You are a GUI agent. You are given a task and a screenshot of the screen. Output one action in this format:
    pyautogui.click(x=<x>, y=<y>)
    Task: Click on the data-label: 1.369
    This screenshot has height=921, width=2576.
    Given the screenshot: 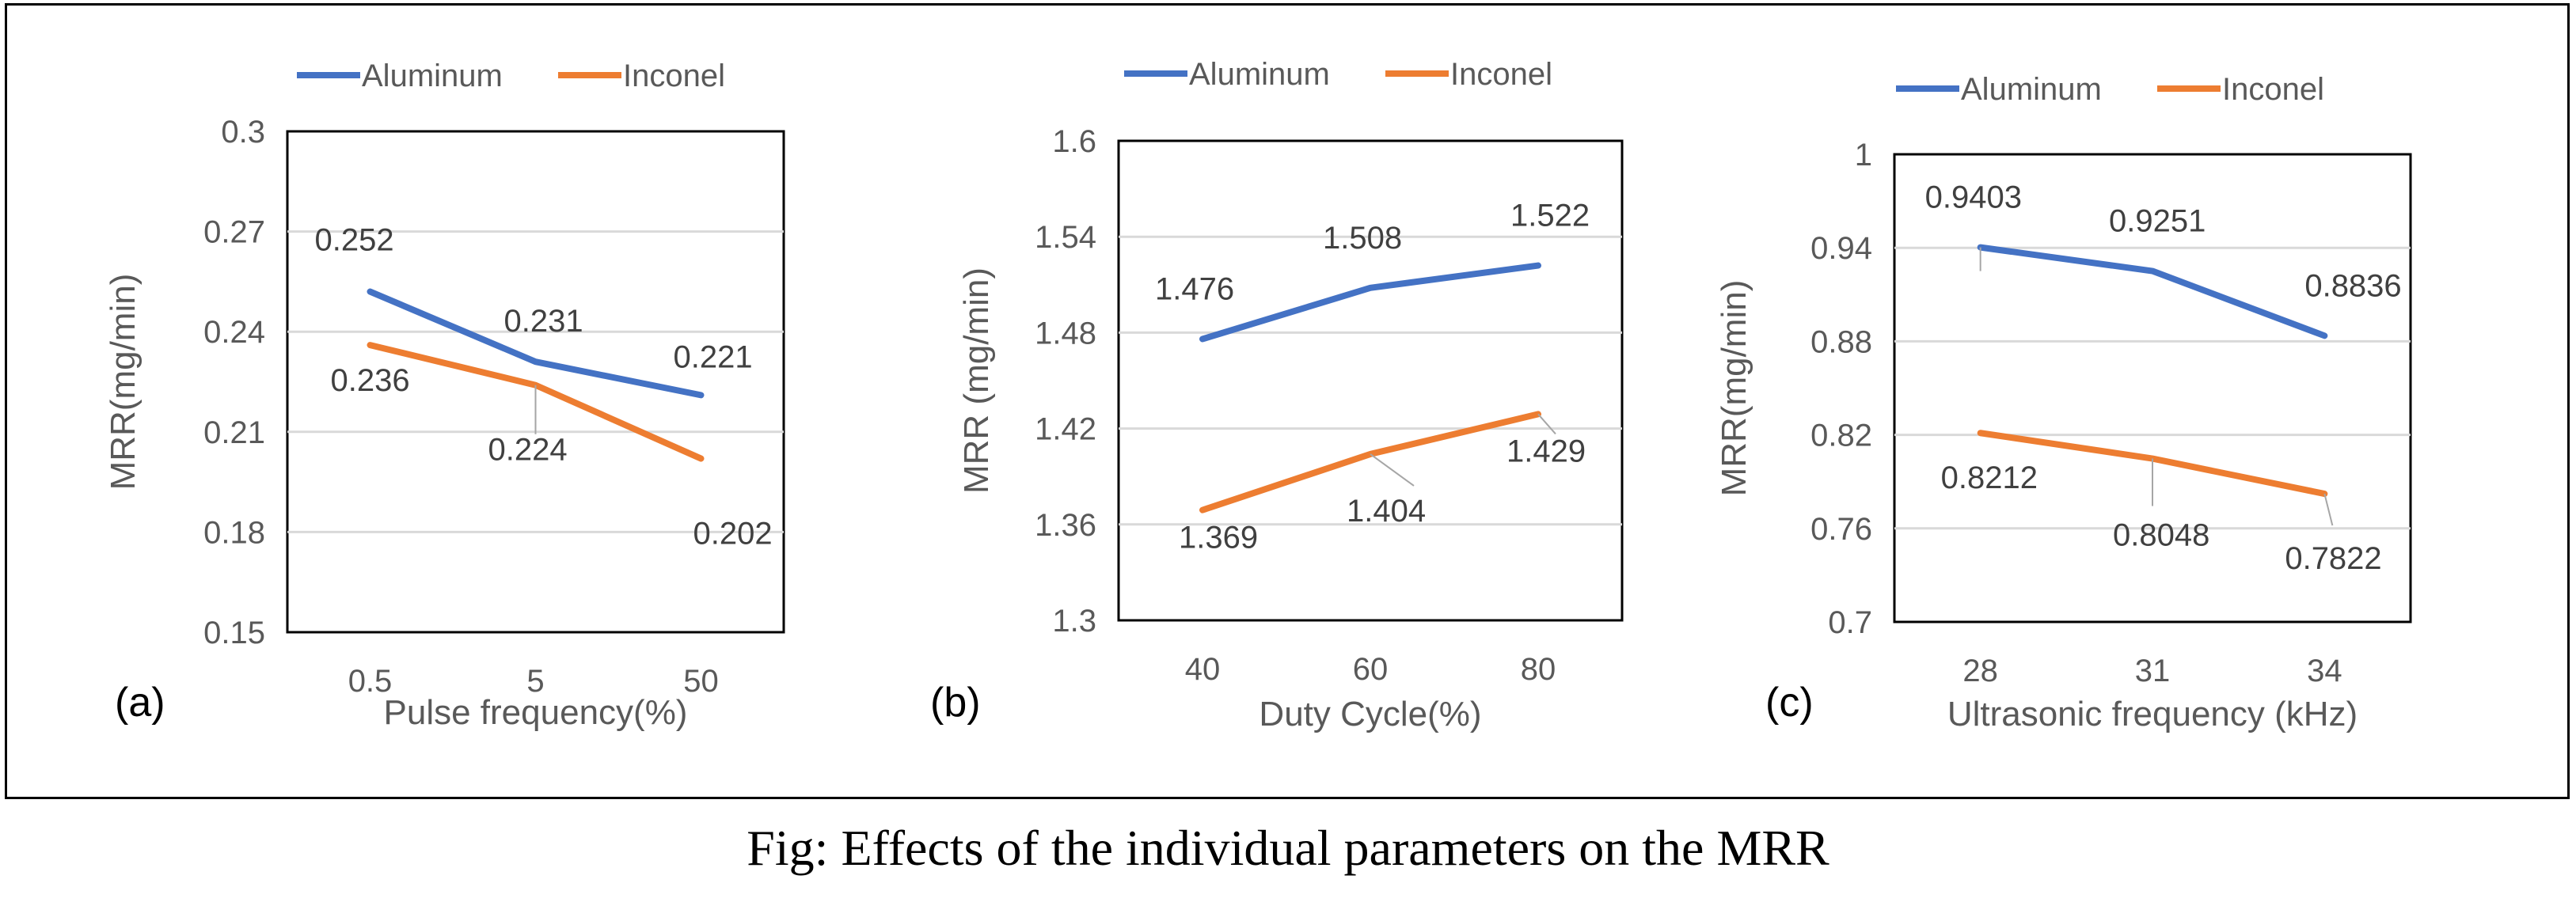 What is the action you would take?
    pyautogui.click(x=1218, y=538)
    